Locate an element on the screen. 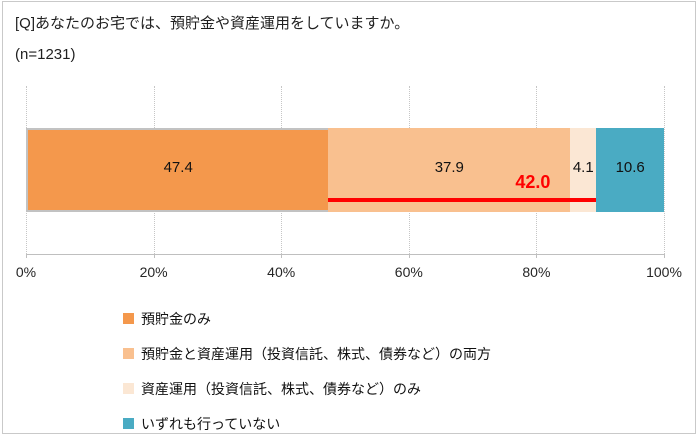 Image resolution: width=700 pixels, height=441 pixels. bar-segment-neither: 10.6 is located at coordinates (630, 170).